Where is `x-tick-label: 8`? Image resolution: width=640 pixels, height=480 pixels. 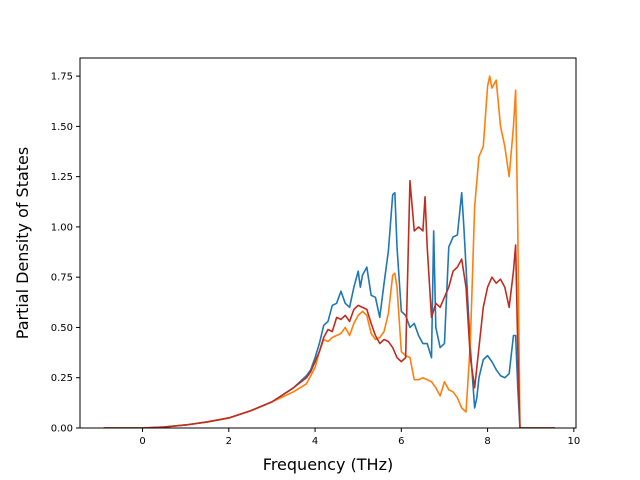 x-tick-label: 8 is located at coordinates (487, 441).